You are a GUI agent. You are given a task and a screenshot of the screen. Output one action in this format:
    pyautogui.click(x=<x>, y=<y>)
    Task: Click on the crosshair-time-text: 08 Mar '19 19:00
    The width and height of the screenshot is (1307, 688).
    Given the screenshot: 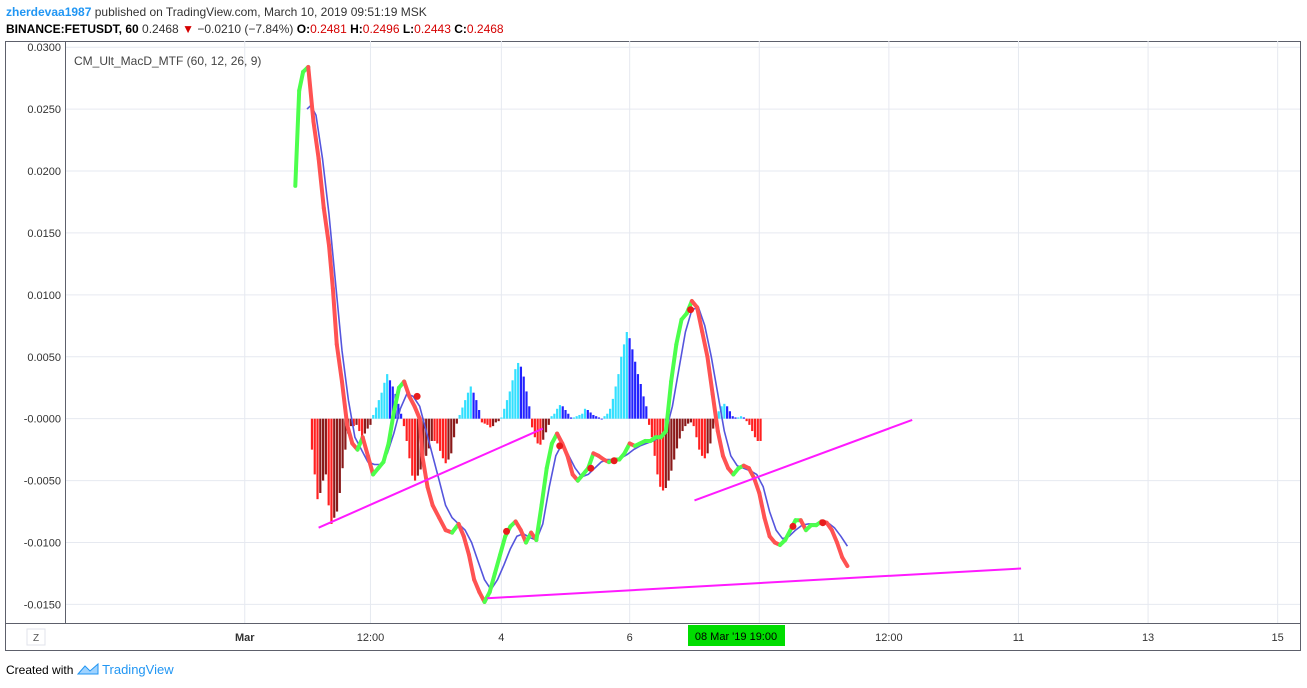 What is the action you would take?
    pyautogui.click(x=736, y=637)
    